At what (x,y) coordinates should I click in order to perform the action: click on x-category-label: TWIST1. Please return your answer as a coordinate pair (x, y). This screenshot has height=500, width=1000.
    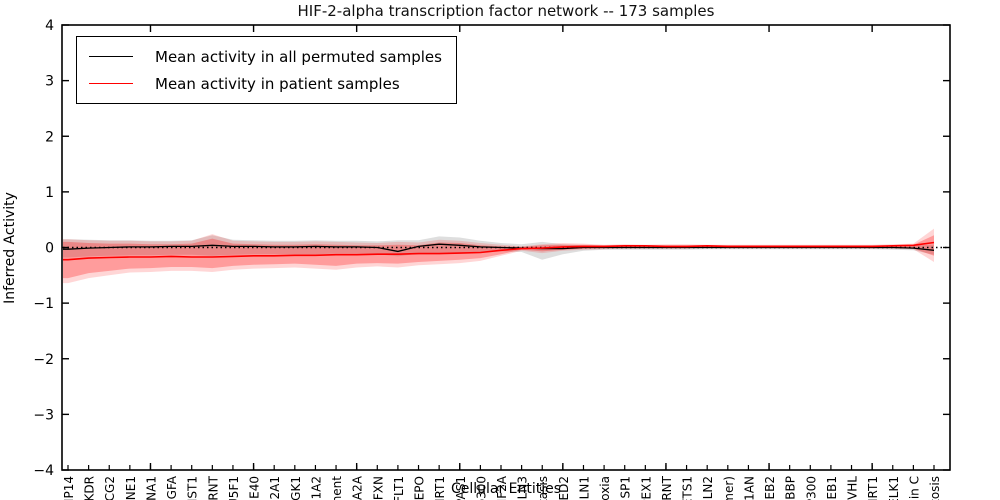
    Looking at the image, I should click on (193, 488).